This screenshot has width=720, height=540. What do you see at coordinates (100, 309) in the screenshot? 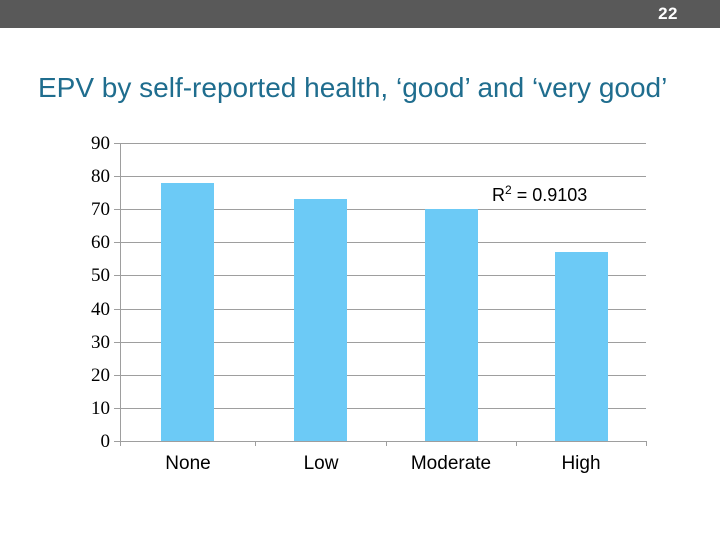
I see `y-axis-label: 40` at bounding box center [100, 309].